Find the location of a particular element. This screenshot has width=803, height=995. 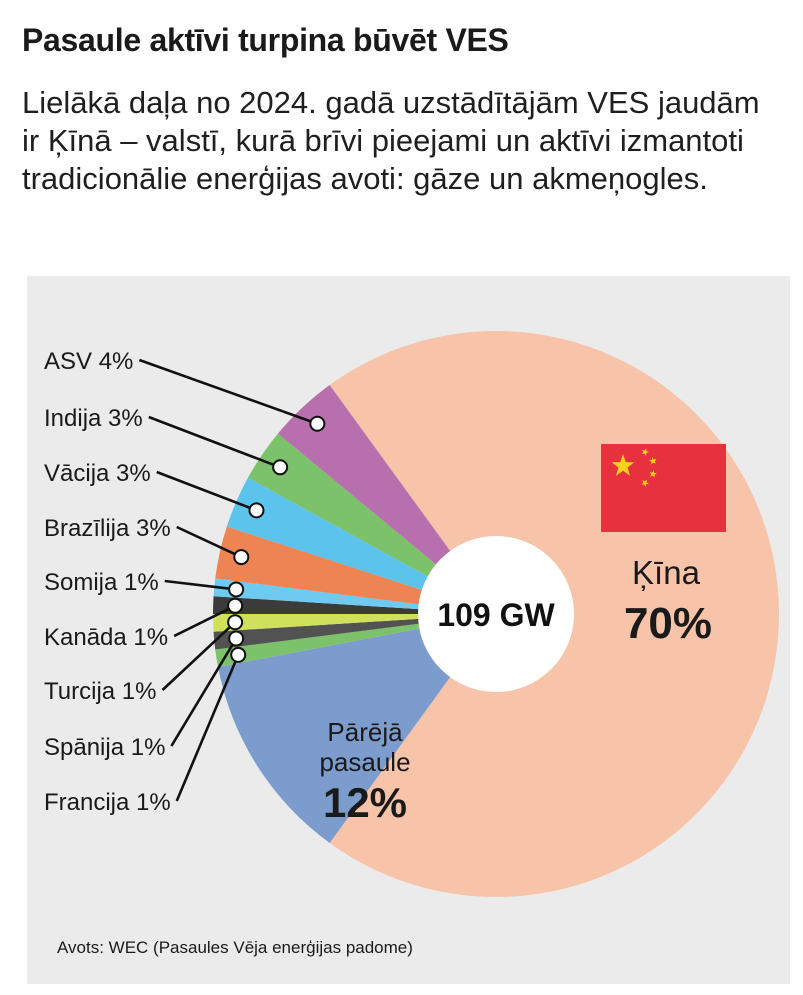

marker-vacija is located at coordinates (256, 510).